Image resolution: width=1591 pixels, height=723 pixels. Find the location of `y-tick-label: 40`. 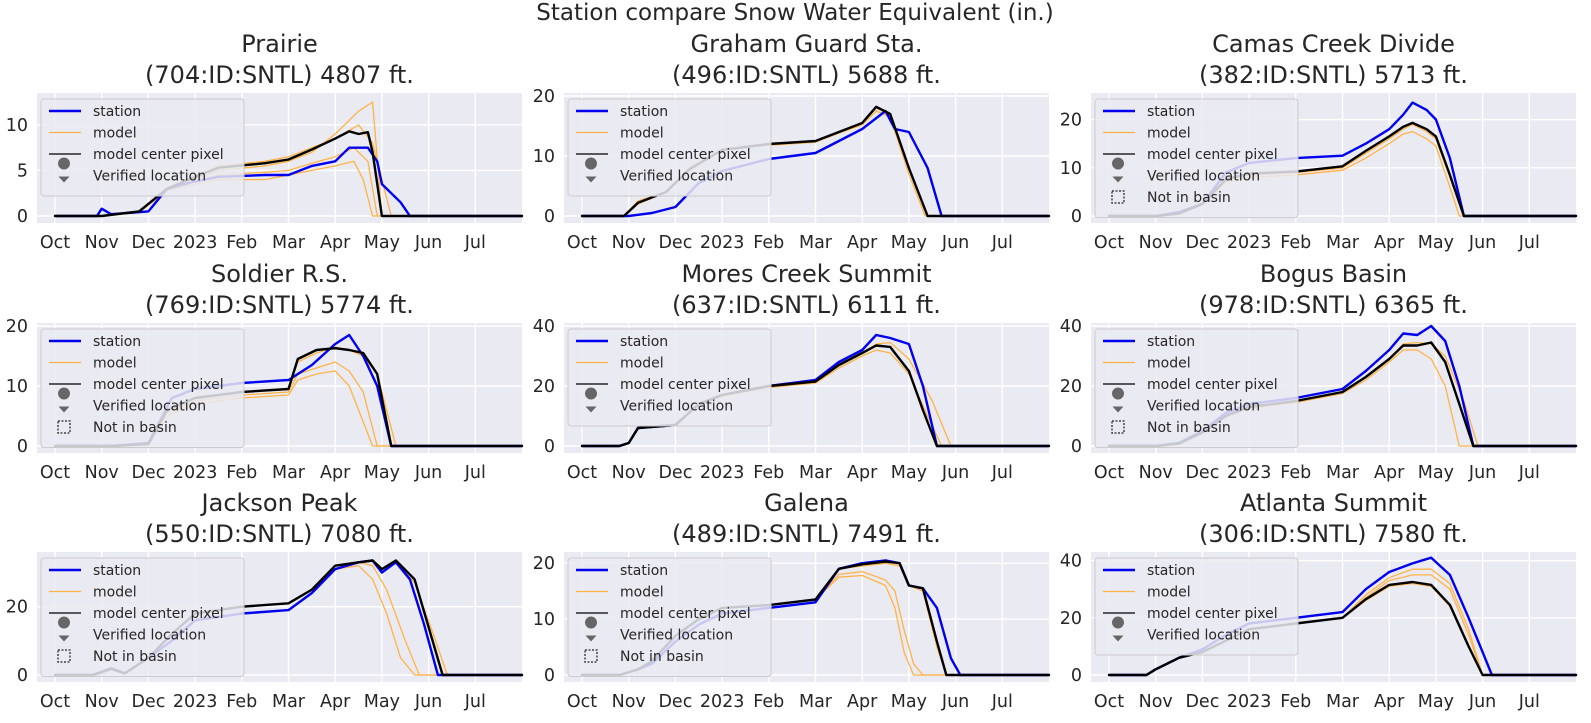

y-tick-label: 40 is located at coordinates (1071, 327).